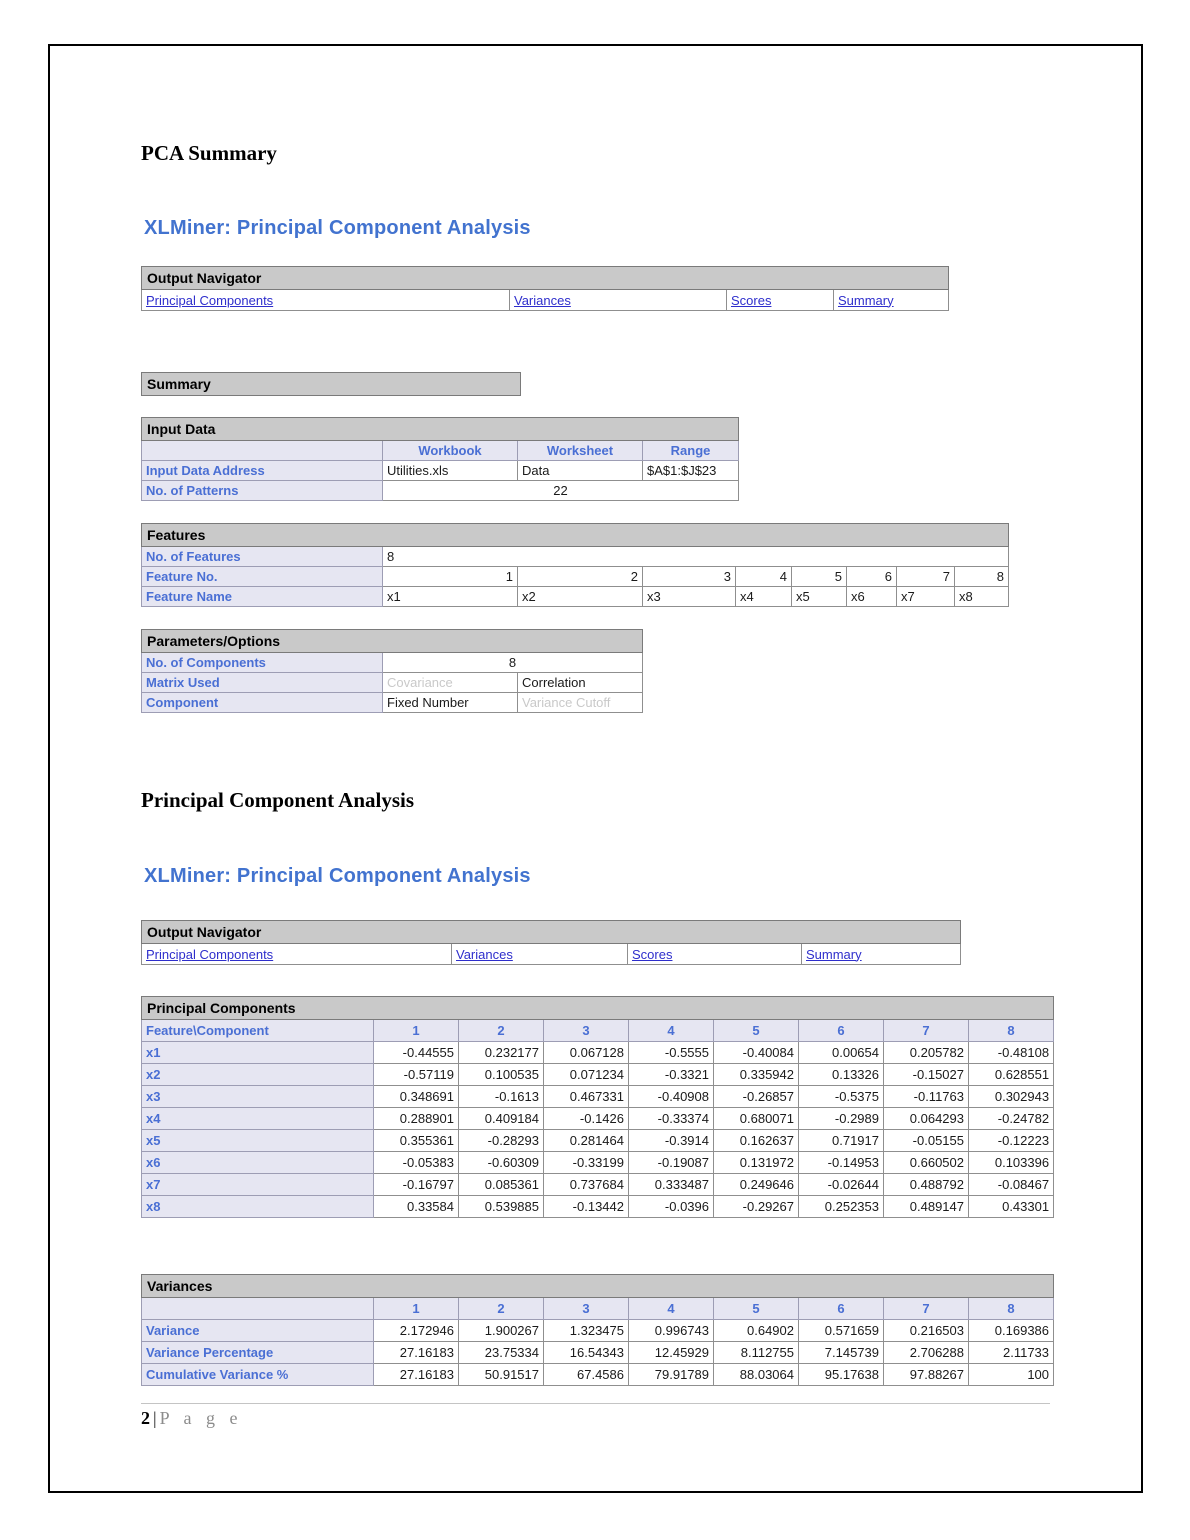  Describe the element at coordinates (262, 556) in the screenshot. I see `row-label: No. of Features` at that location.